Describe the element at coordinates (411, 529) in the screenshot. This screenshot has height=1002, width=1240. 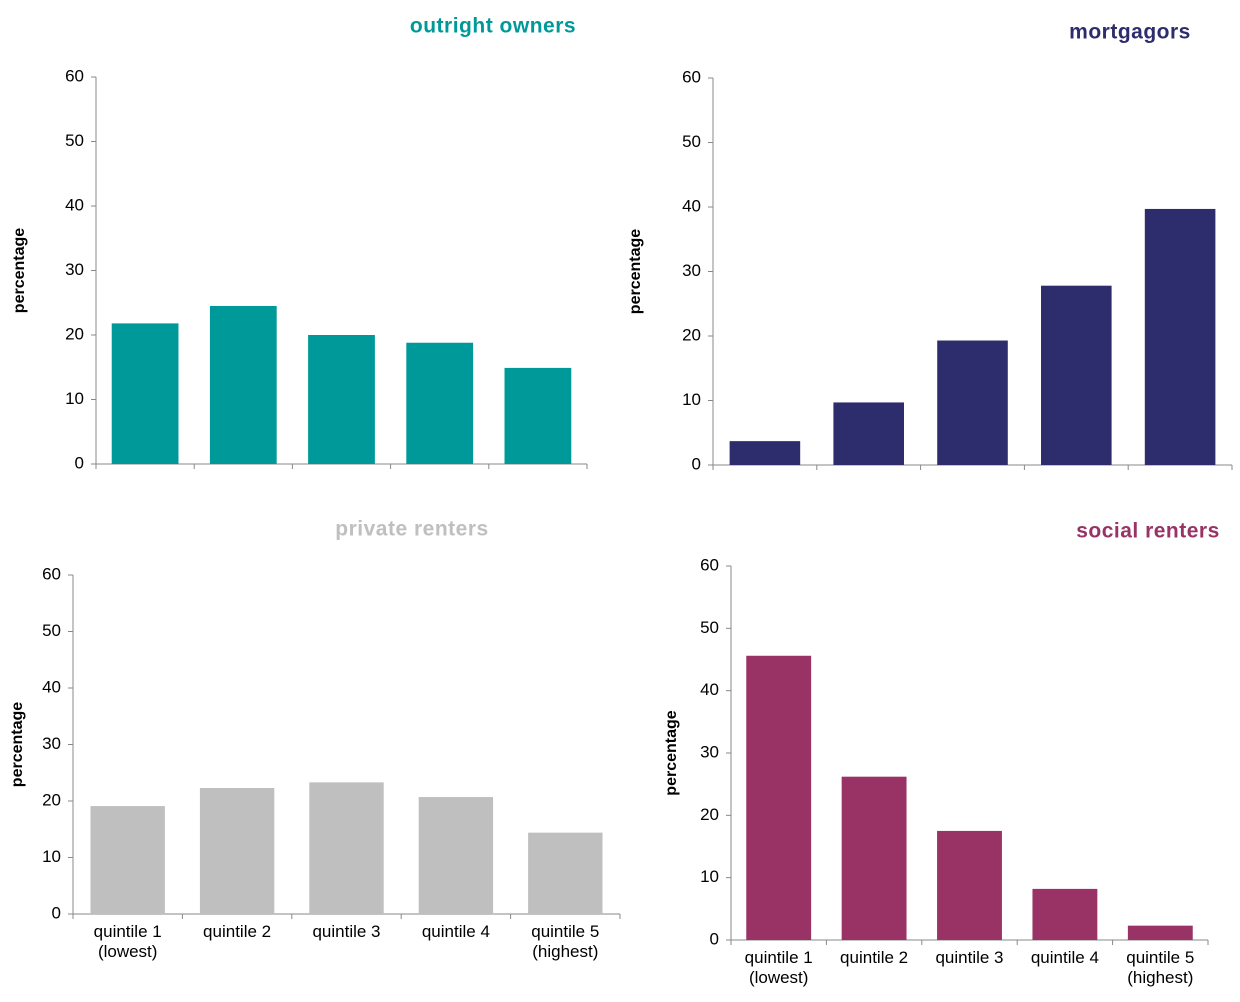
I see `chart-title: private renters` at that location.